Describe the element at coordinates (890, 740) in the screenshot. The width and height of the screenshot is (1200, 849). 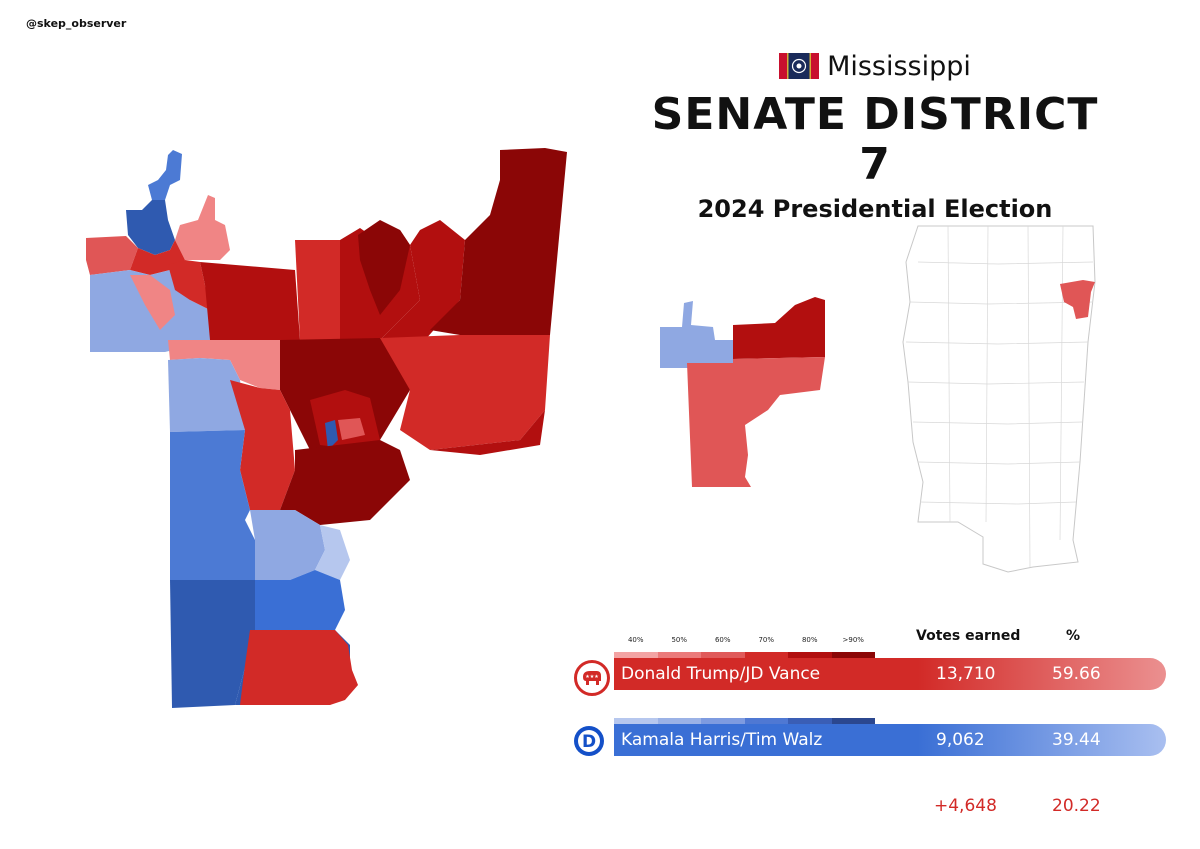
I see `candidate-bar-harris: Kamala Harris/Tim Walz 9,062 39.44` at that location.